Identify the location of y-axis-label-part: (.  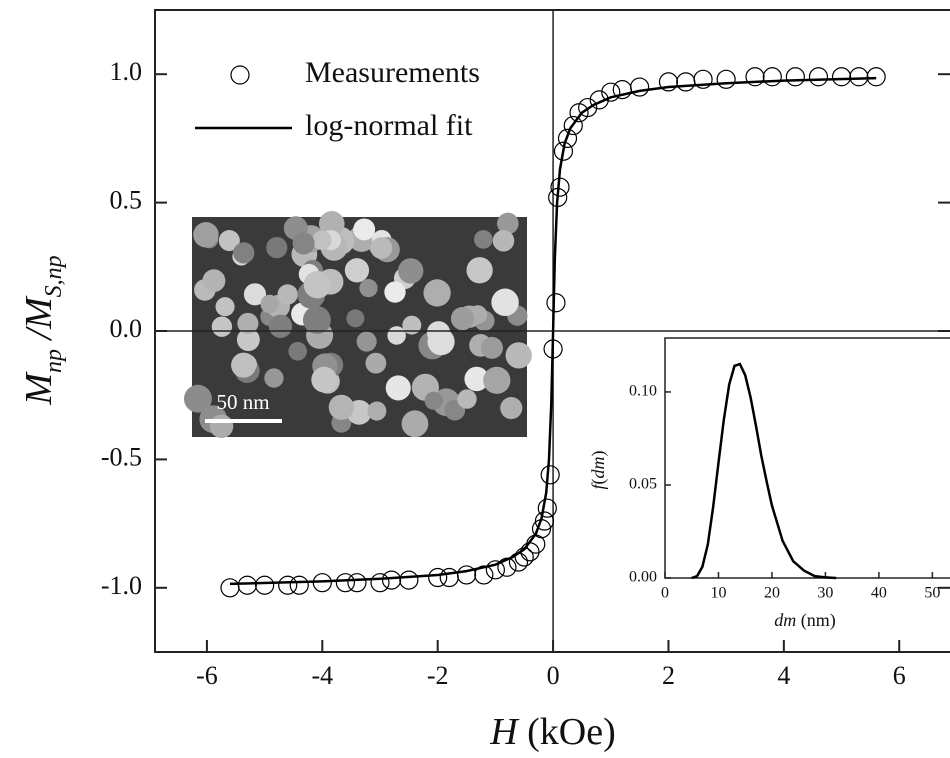
(598, 481).